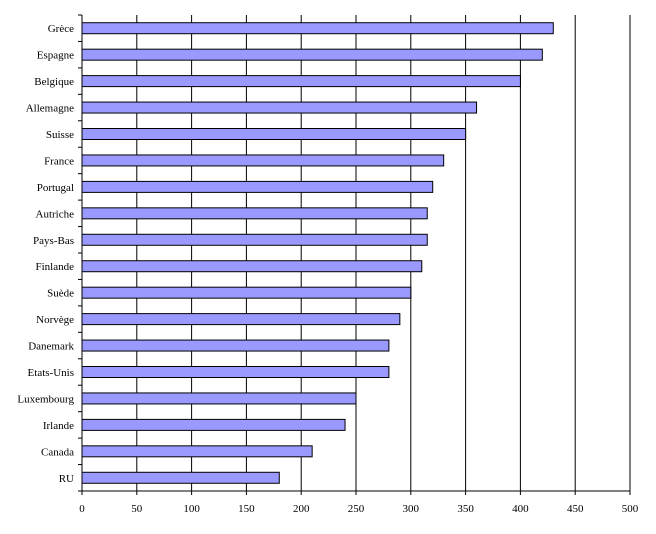 The height and width of the screenshot is (534, 656). I want to click on category-label: Autriche, so click(55, 214).